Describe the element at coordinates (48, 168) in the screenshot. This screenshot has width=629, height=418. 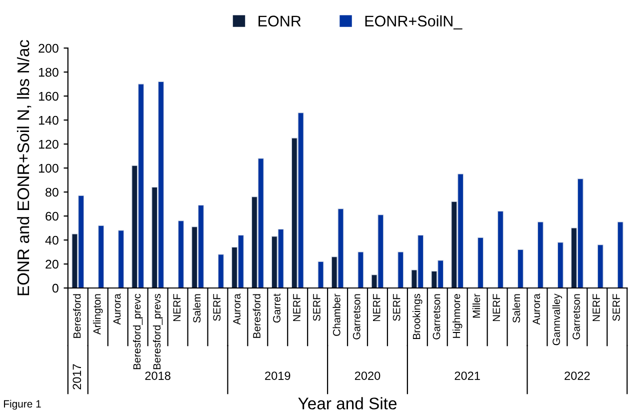
I see `y-tick-label: 100` at that location.